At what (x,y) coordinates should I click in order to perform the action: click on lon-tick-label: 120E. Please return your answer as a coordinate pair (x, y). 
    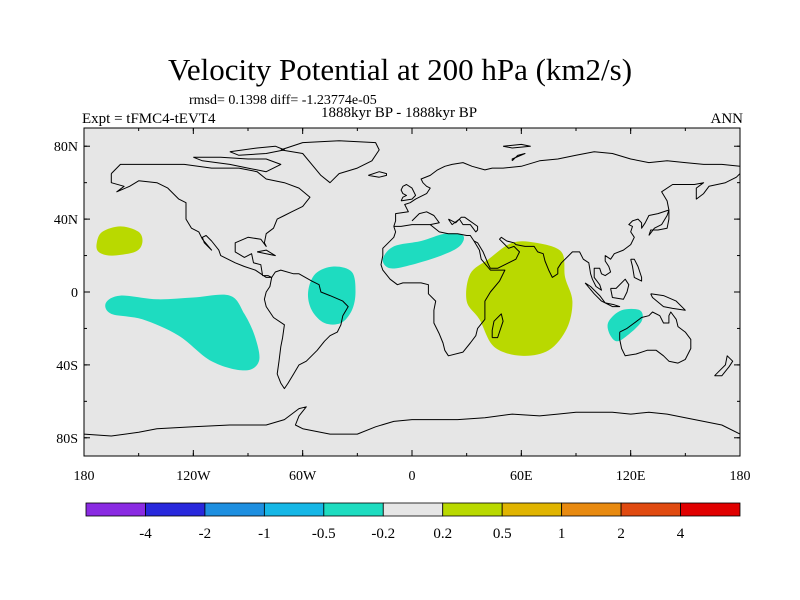
    Looking at the image, I should click on (631, 476).